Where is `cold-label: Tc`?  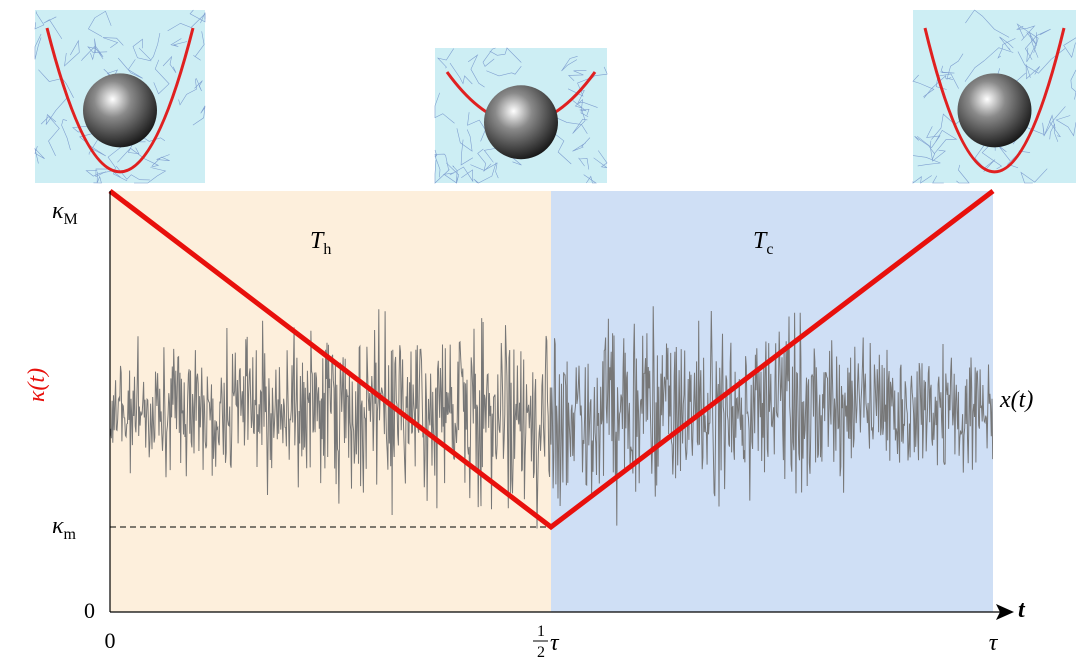 cold-label: Tc is located at coordinates (763, 243).